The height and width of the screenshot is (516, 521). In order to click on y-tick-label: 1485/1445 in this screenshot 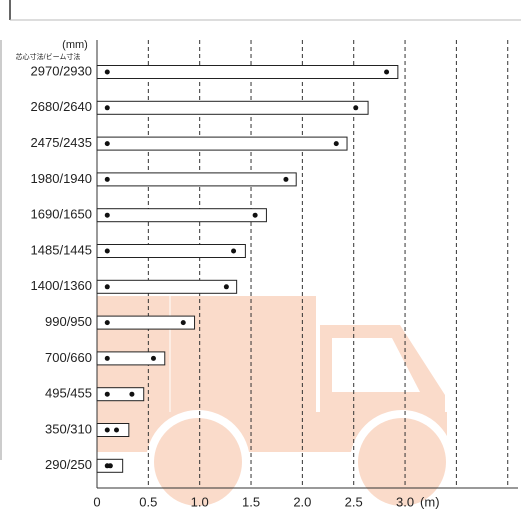, I will do `click(61, 249)`.